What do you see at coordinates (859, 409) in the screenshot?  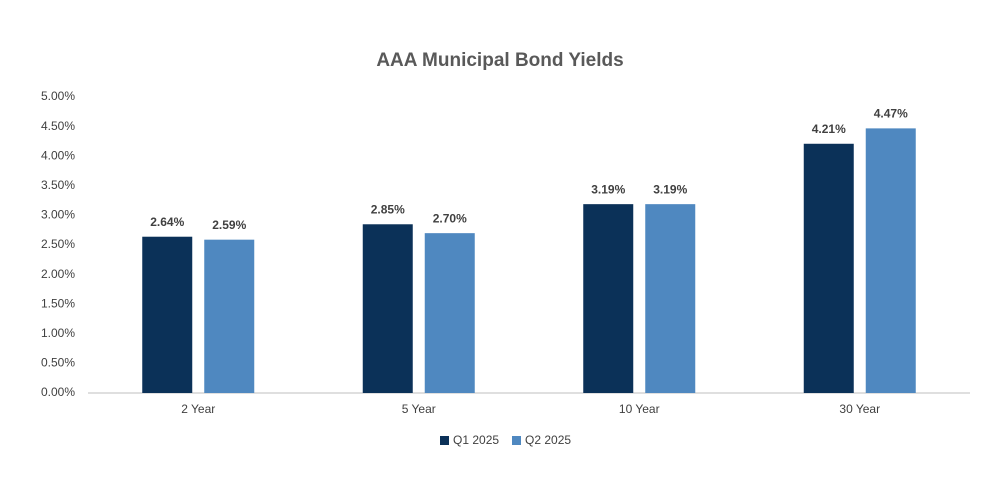 I see `x-tick-label: 30 Year` at bounding box center [859, 409].